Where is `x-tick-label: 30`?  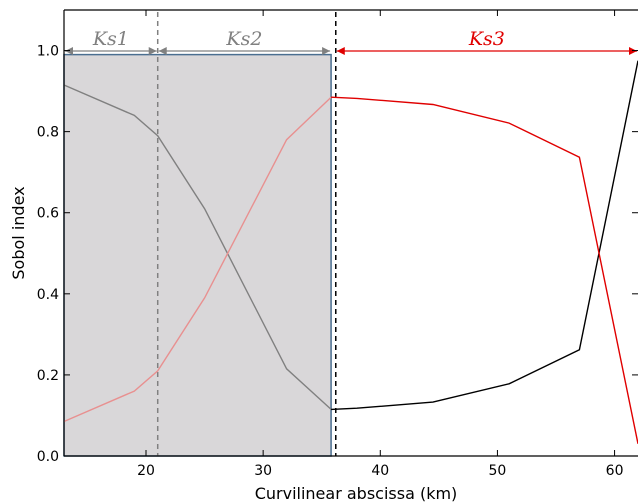
x-tick-label: 30 is located at coordinates (263, 471).